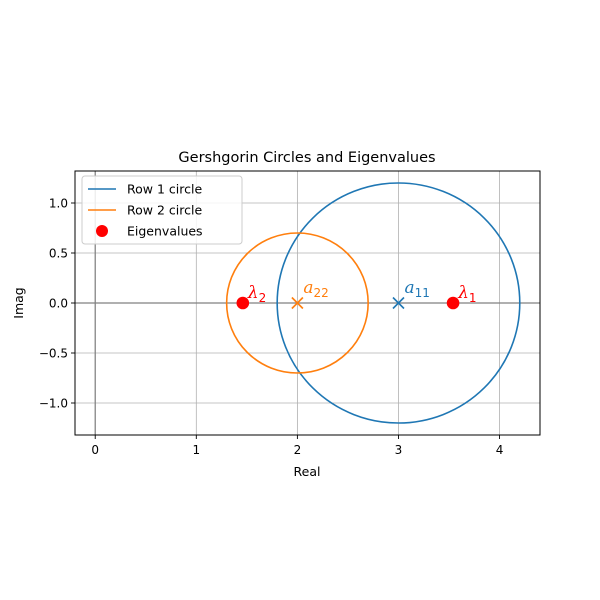 Image resolution: width=600 pixels, height=600 pixels. Describe the element at coordinates (53, 353) in the screenshot. I see `y-tick-label-1: −0.5` at that location.